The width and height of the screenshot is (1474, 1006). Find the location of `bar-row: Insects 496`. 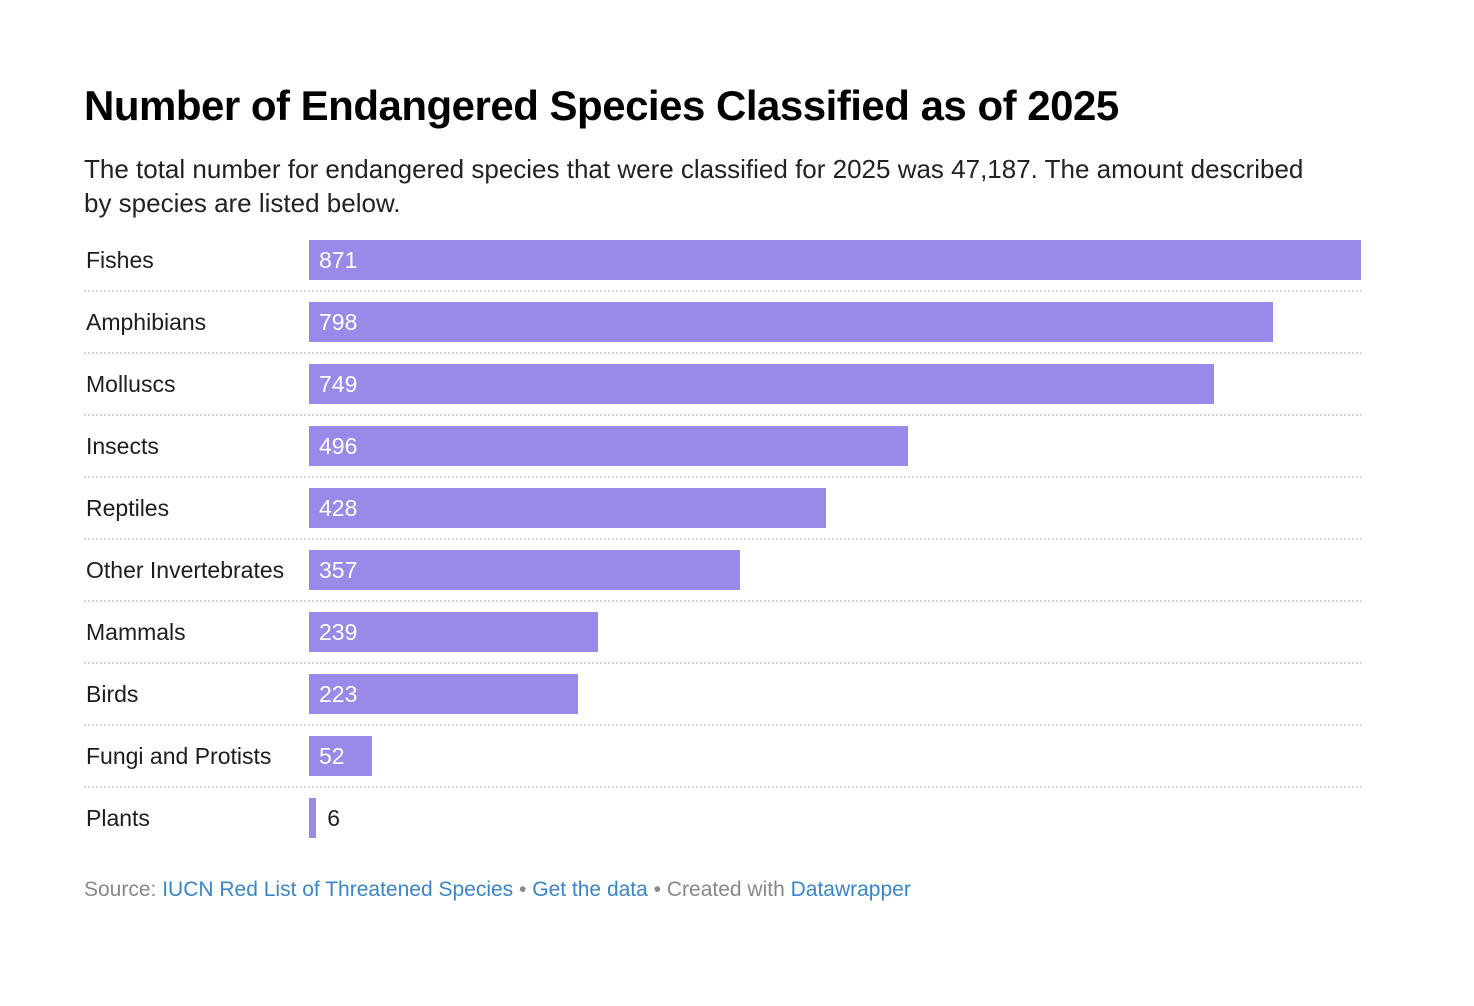

bar-row: Insects 496 is located at coordinates (723, 457).